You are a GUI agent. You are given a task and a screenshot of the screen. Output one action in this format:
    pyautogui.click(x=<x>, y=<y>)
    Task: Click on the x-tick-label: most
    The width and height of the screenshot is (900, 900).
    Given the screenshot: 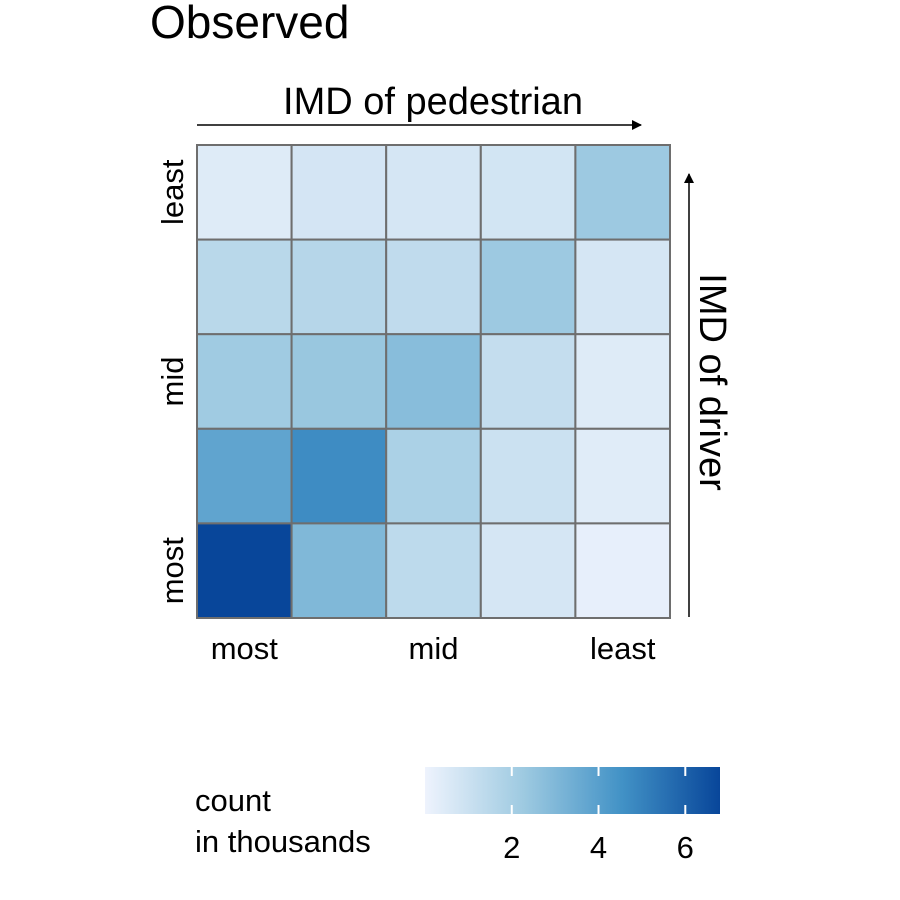 What is the action you would take?
    pyautogui.click(x=245, y=648)
    